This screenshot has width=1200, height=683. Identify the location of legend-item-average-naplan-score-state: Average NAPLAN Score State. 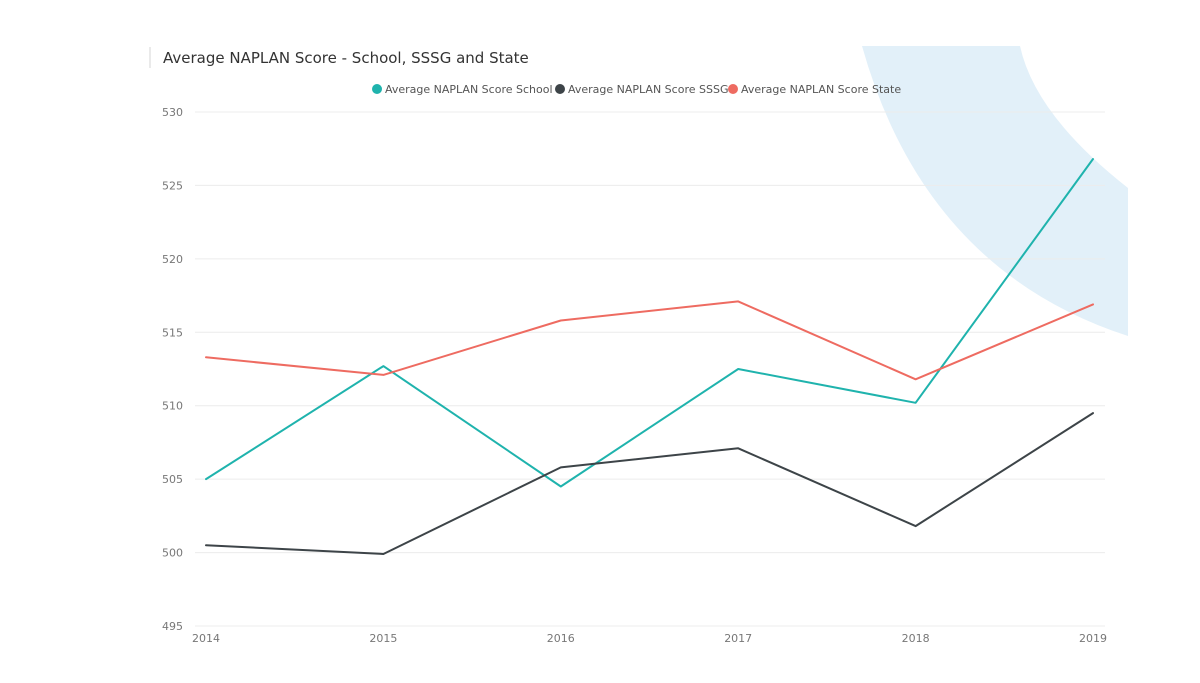
(814, 89).